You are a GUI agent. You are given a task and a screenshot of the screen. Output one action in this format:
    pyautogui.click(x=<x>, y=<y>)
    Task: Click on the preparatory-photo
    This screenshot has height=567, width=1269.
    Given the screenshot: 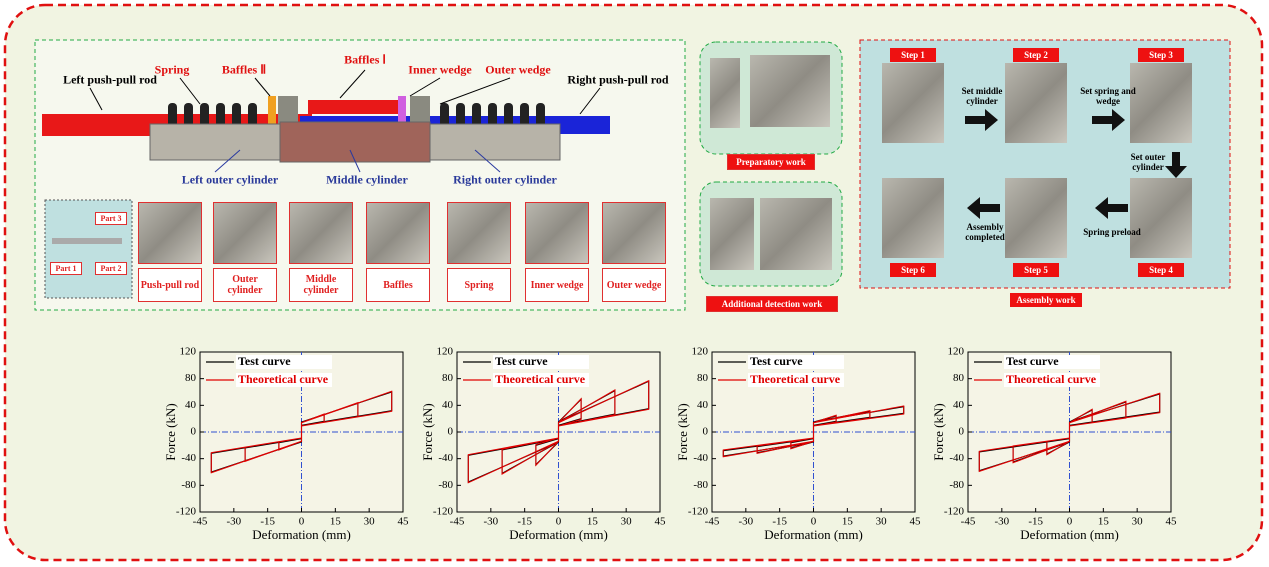 What is the action you would take?
    pyautogui.click(x=725, y=93)
    